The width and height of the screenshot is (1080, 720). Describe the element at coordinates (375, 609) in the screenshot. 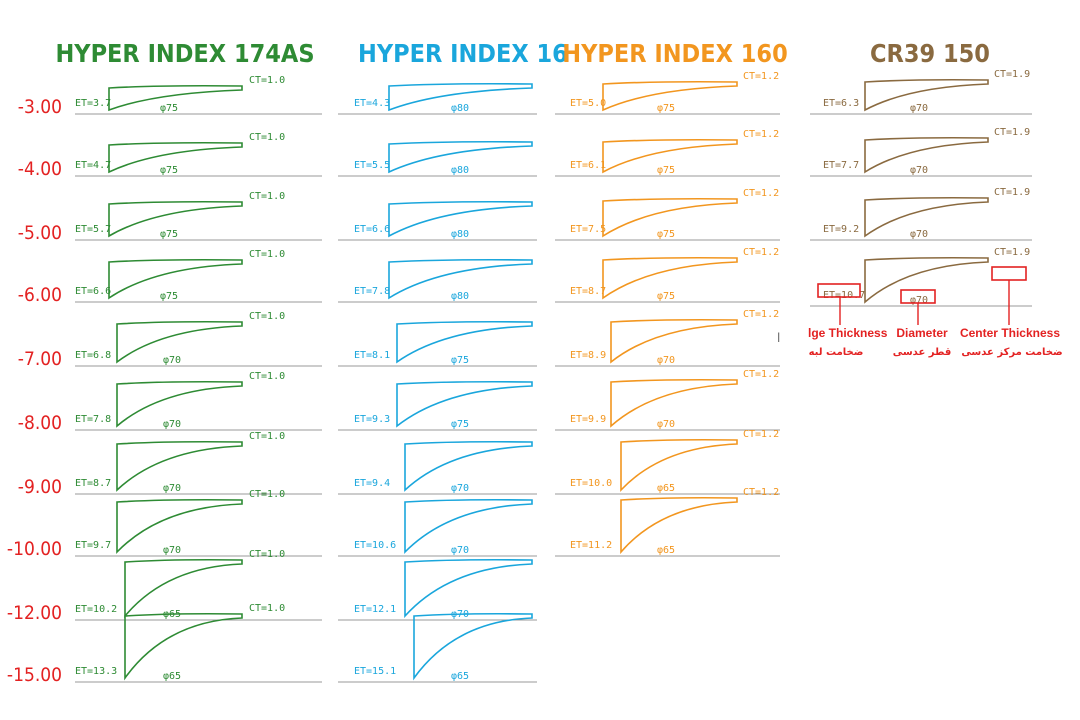

I see `edge-thickness-label: ET=12.1` at that location.